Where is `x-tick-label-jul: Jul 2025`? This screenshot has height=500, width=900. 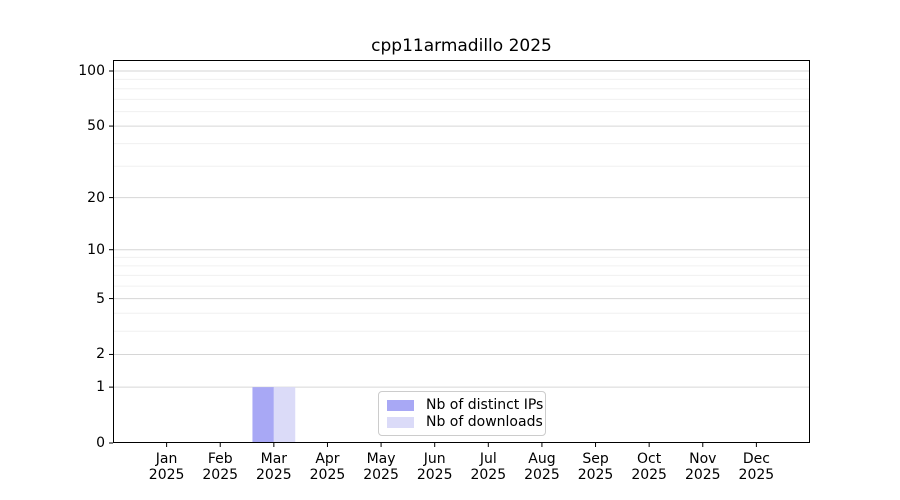
x-tick-label-jul: Jul 2025 is located at coordinates (488, 467).